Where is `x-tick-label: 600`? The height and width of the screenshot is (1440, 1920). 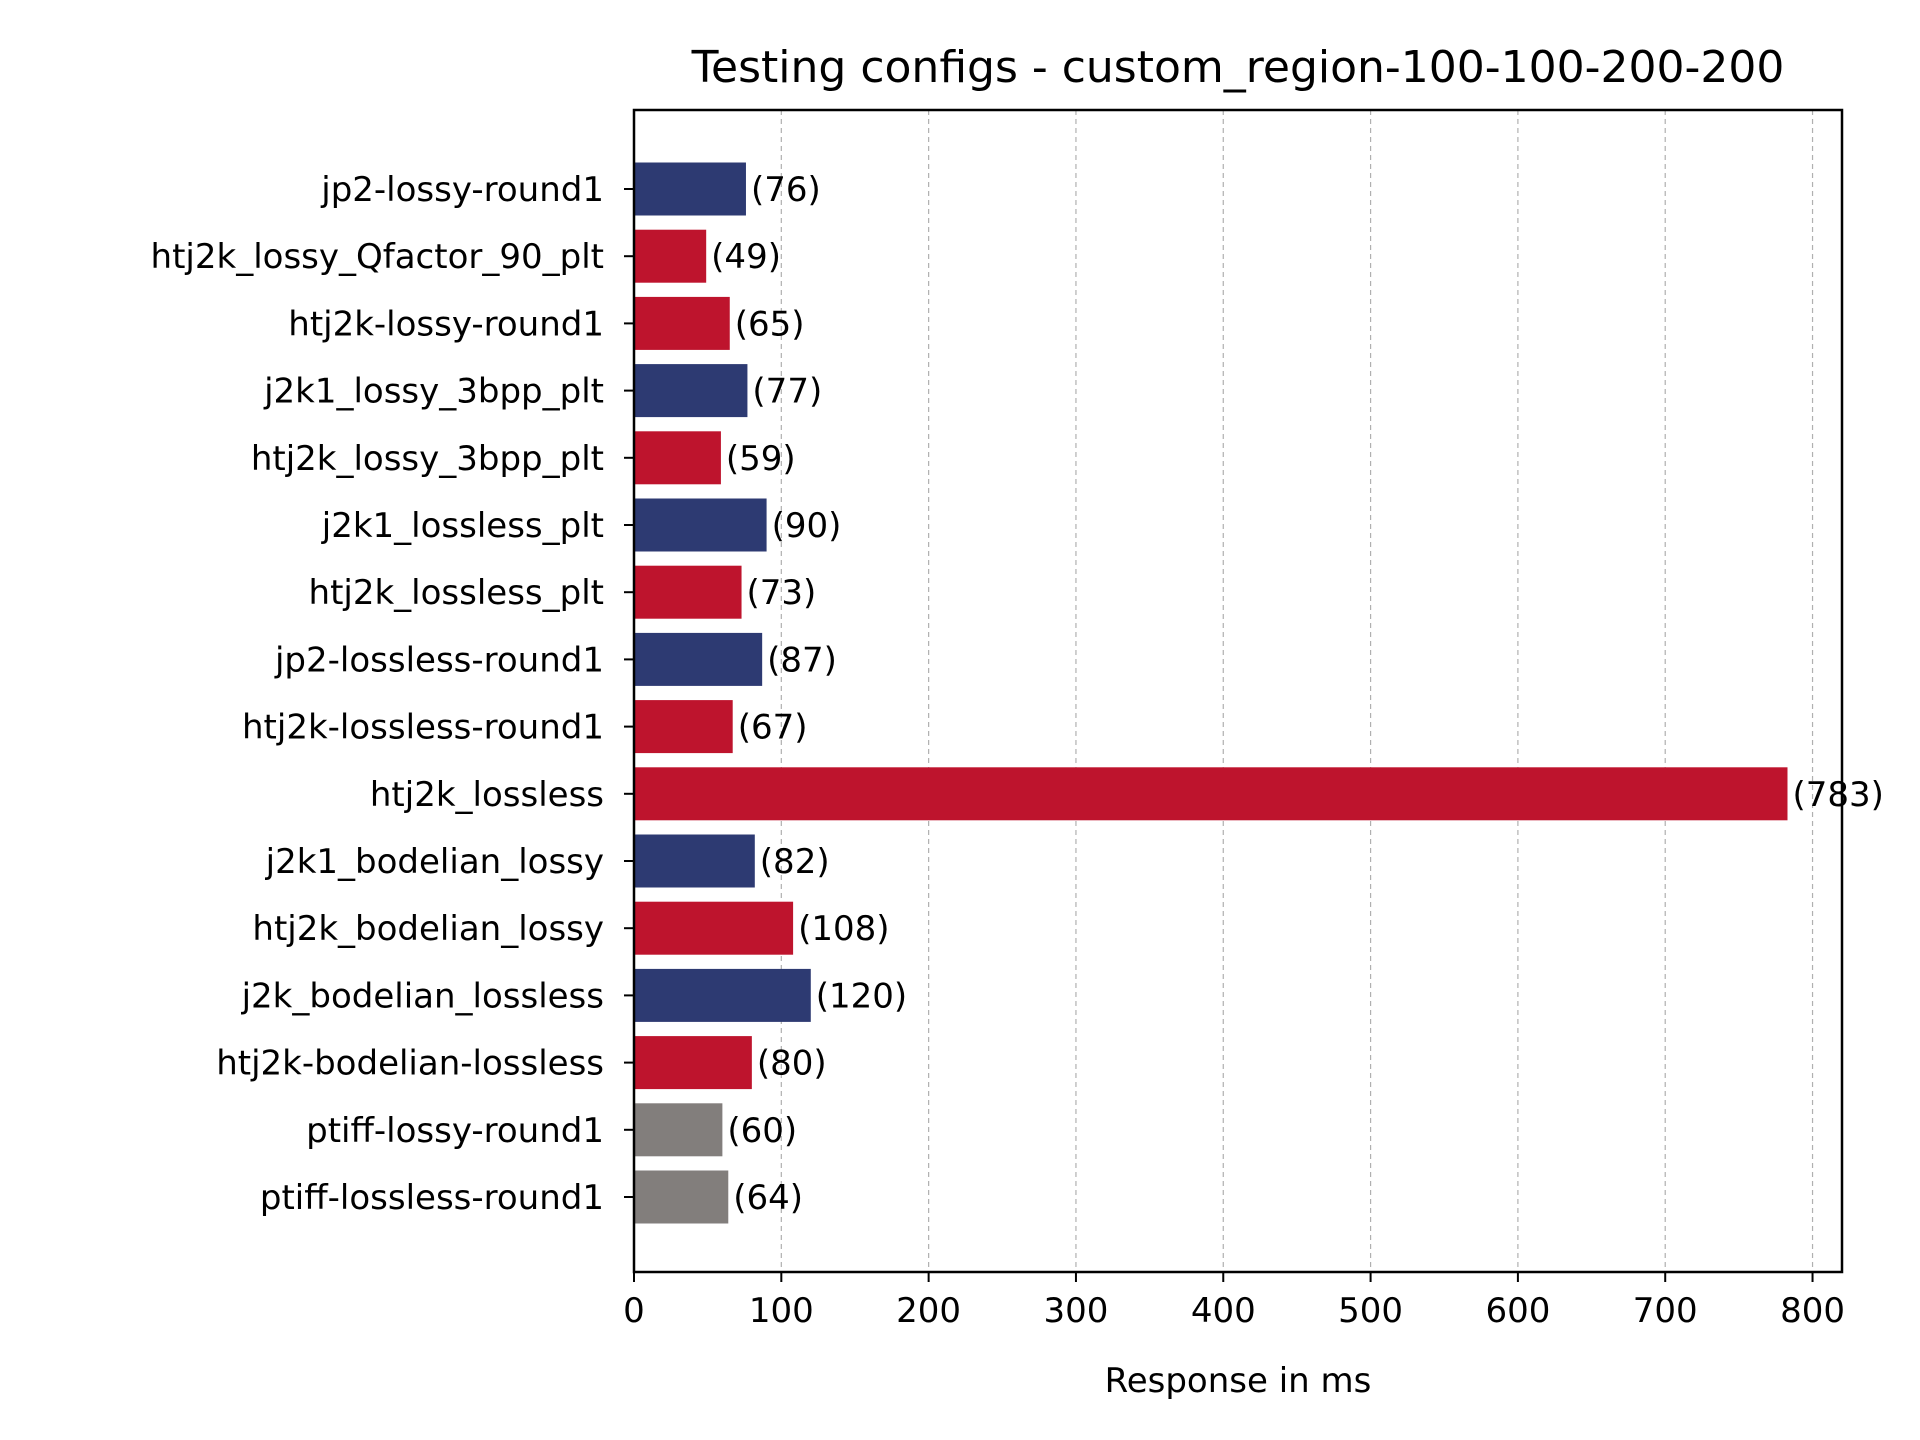 x-tick-label: 600 is located at coordinates (1517, 1311).